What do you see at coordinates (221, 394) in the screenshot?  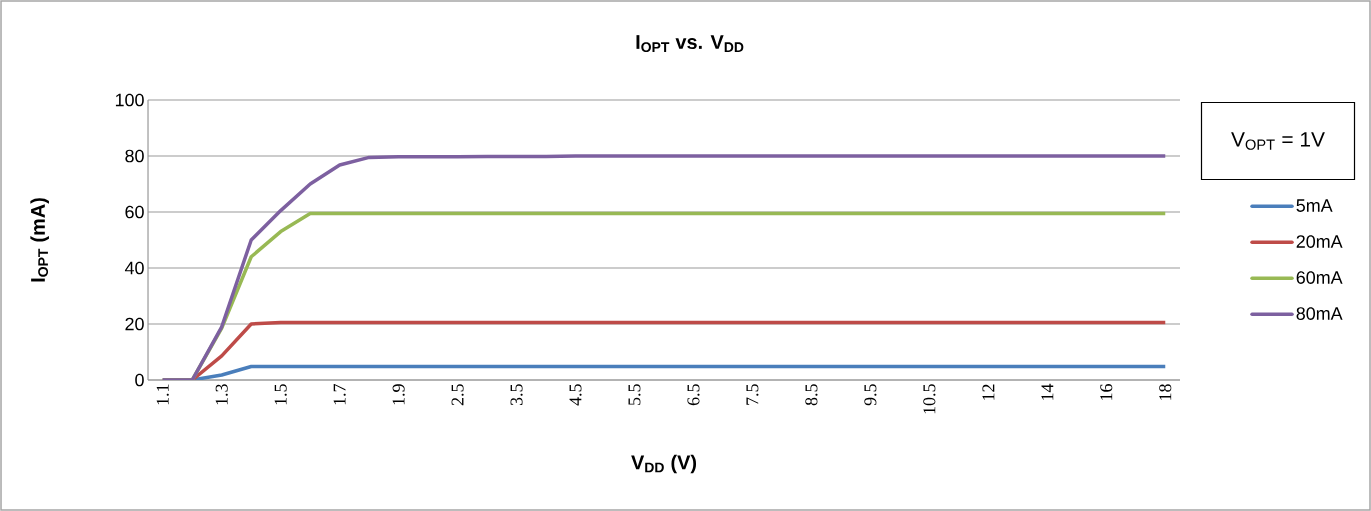 I see `x-tick-label: 1.3` at bounding box center [221, 394].